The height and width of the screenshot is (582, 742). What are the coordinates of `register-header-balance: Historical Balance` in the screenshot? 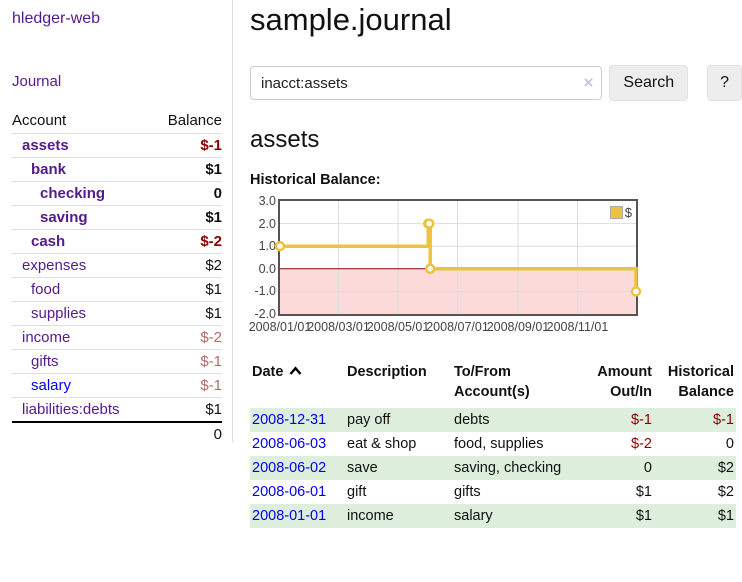 It's located at (700, 382).